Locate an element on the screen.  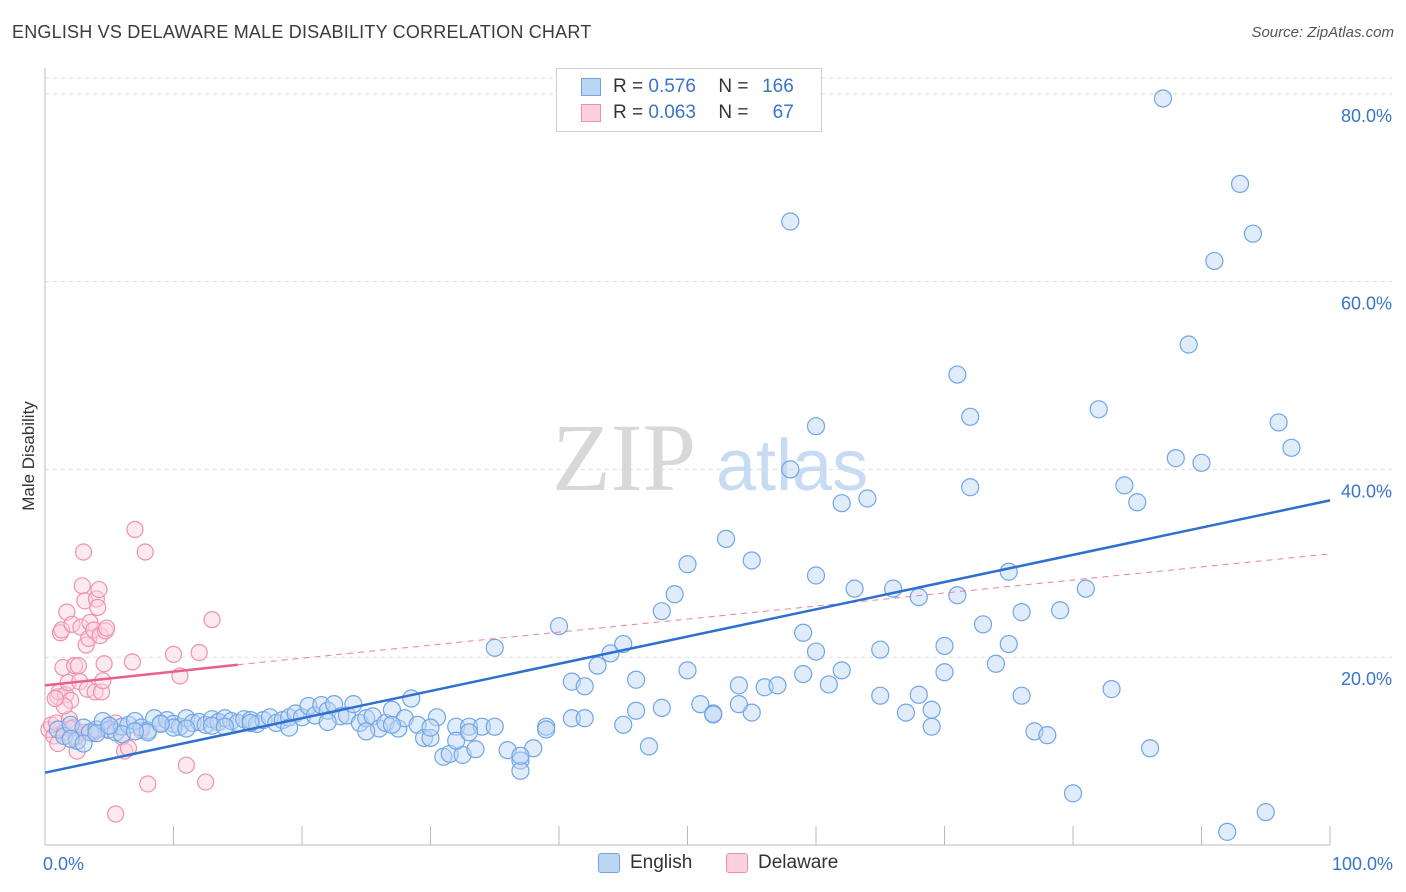
y-tick-label: 80.0% is located at coordinates (1366, 116).